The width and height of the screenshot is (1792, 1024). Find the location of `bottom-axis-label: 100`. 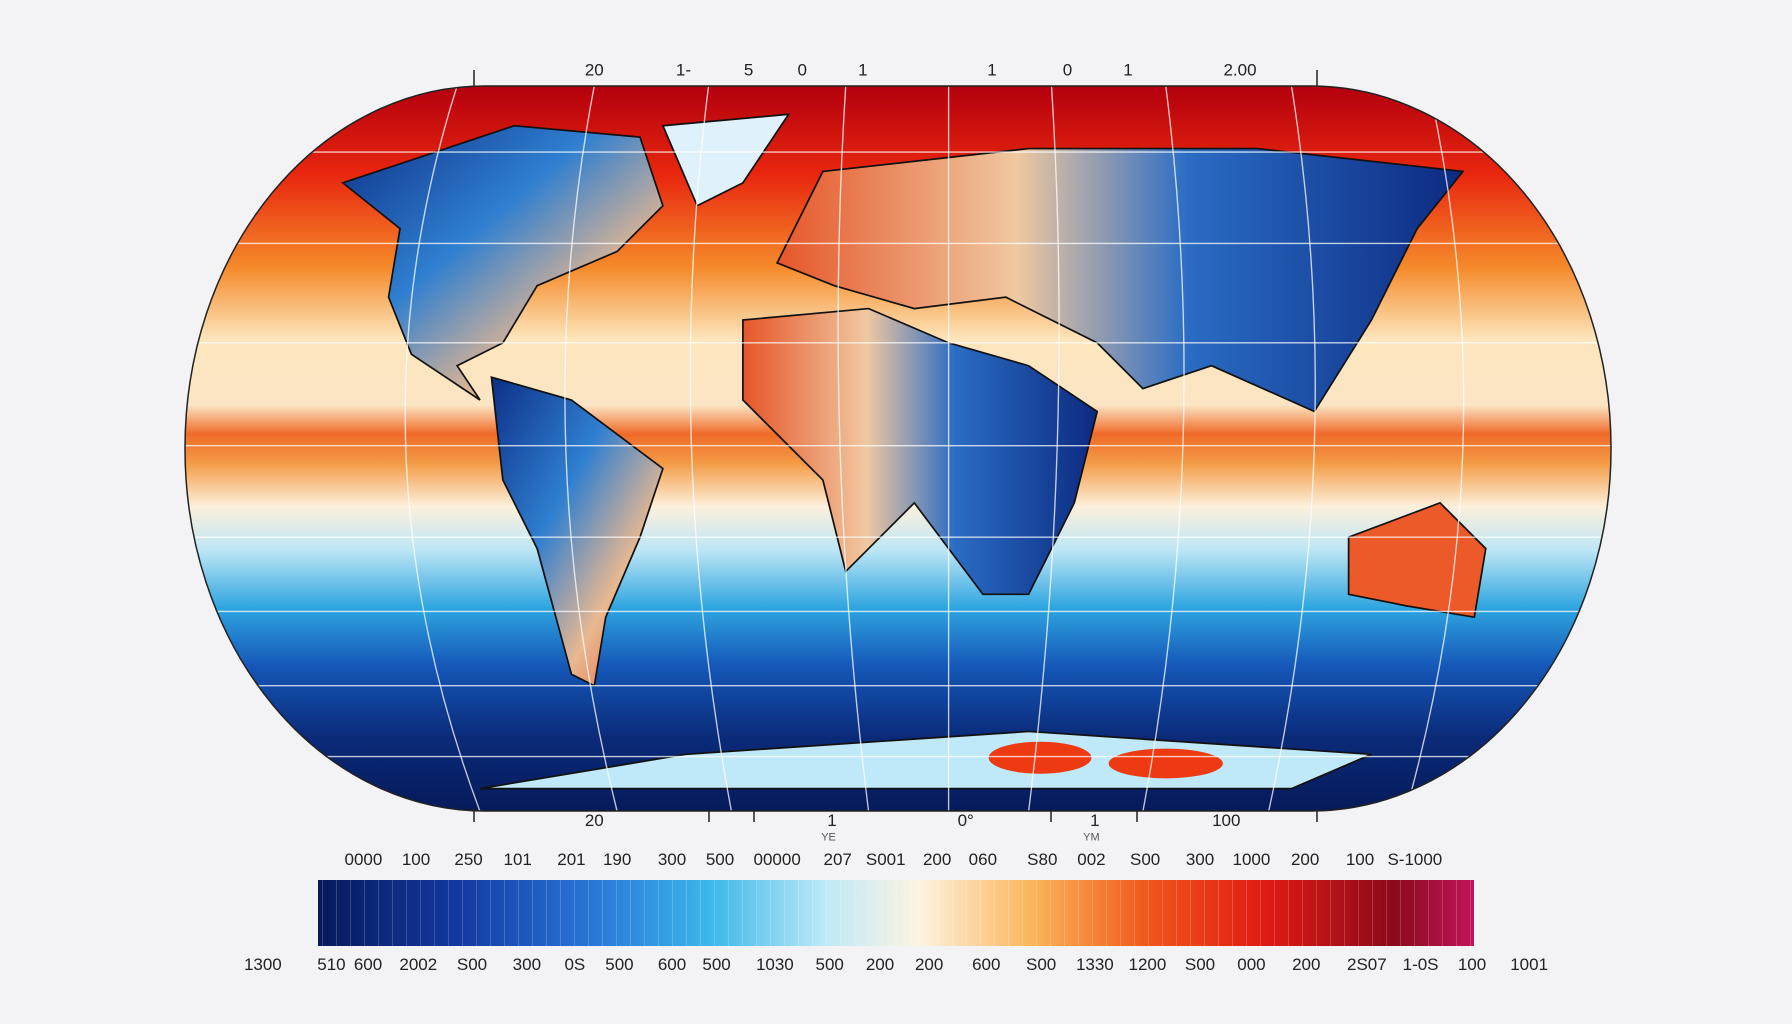

bottom-axis-label: 100 is located at coordinates (1226, 820).